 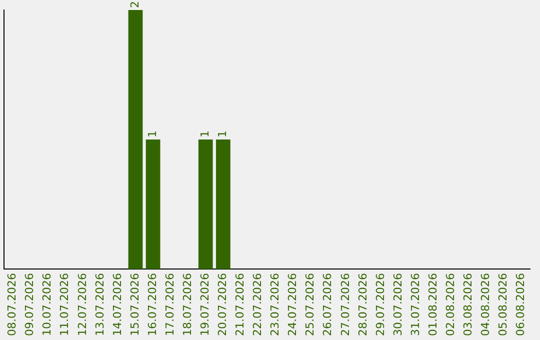 What do you see at coordinates (485, 304) in the screenshot?
I see `x-tick-label: 04.08.2026` at bounding box center [485, 304].